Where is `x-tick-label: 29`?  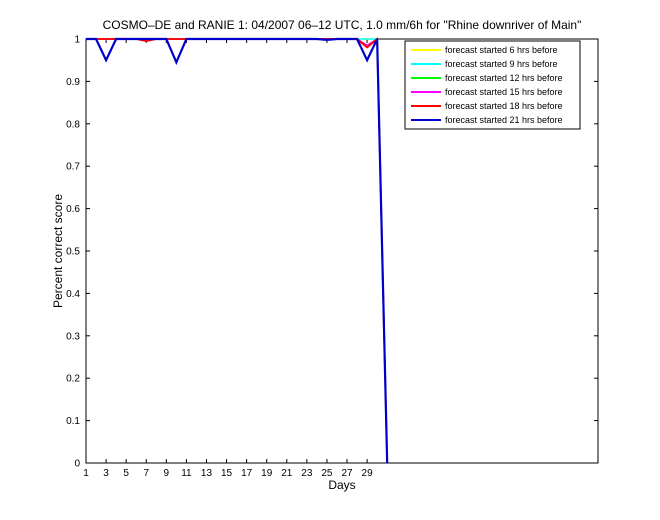 x-tick-label: 29 is located at coordinates (368, 473).